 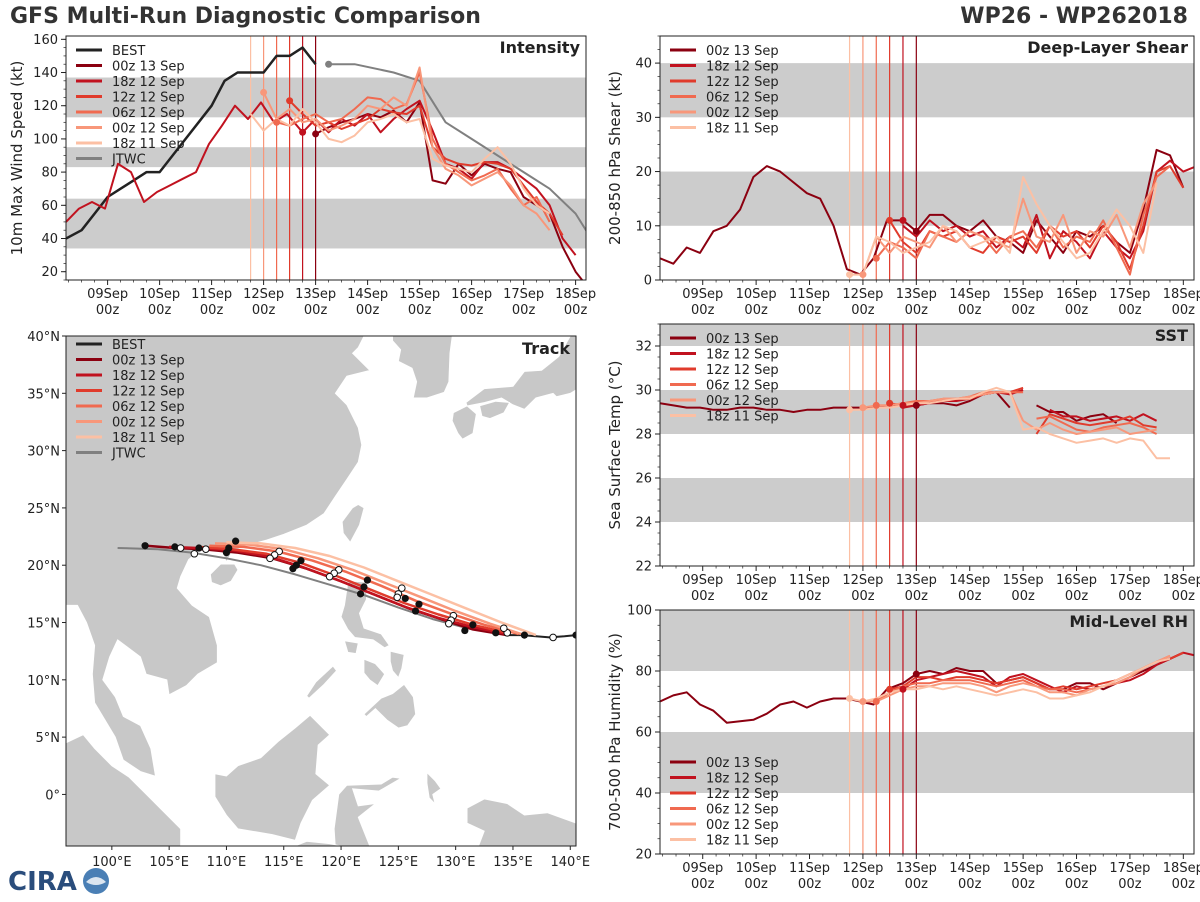 I want to click on intensity-plot-area, so click(x=326, y=158).